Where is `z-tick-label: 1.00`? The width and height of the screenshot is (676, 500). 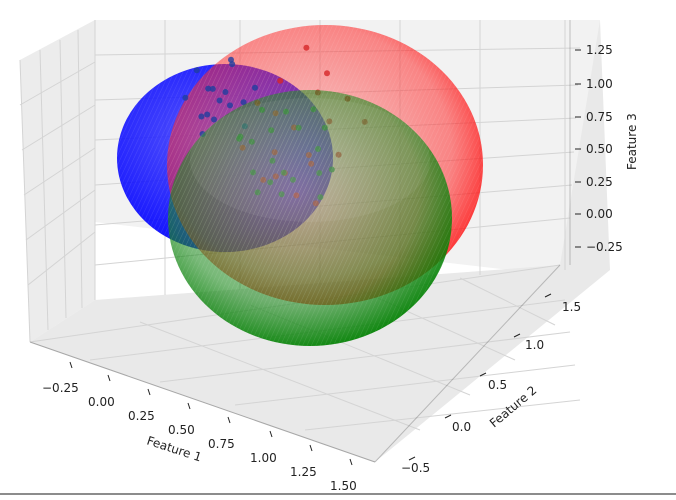 z-tick-label: 1.00 is located at coordinates (599, 84).